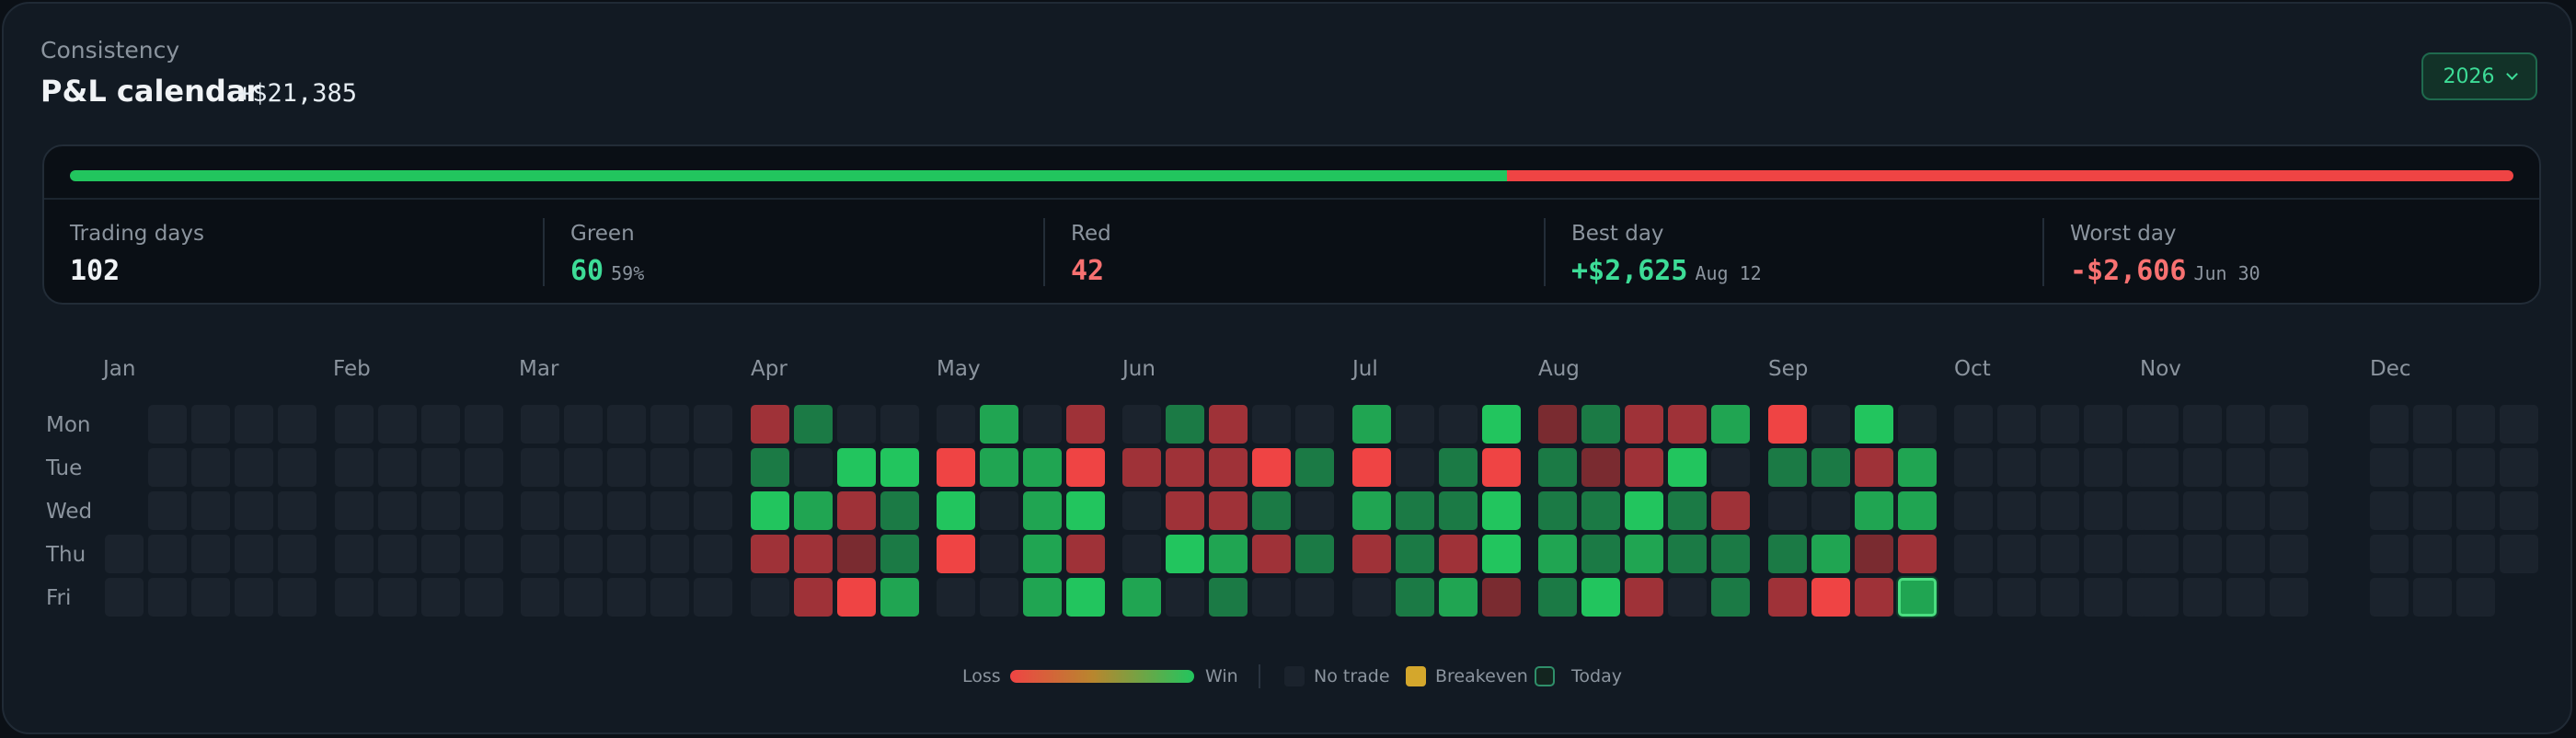 Image resolution: width=2576 pixels, height=738 pixels. Describe the element at coordinates (2479, 76) in the screenshot. I see `year-select-button: 2026` at that location.